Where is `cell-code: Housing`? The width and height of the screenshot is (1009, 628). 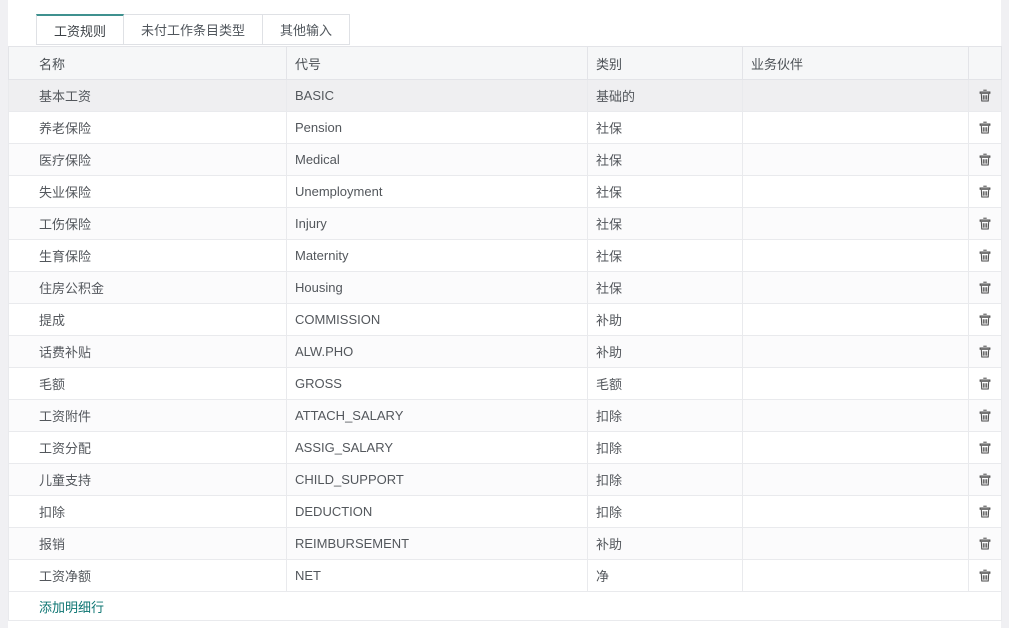 cell-code: Housing is located at coordinates (437, 287).